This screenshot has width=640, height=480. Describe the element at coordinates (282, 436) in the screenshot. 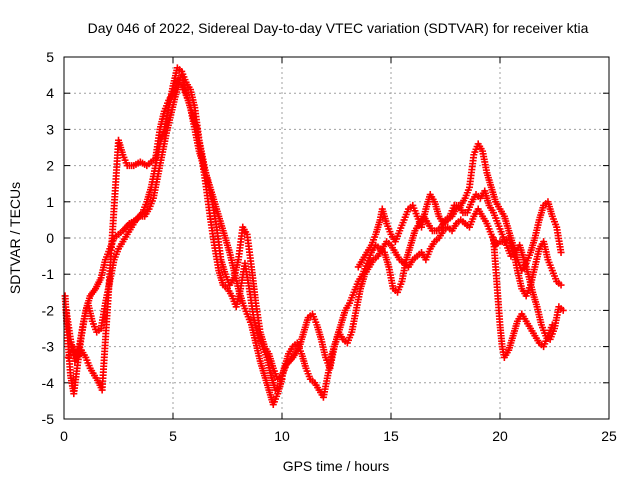

I see `x-tick-label: 10` at that location.